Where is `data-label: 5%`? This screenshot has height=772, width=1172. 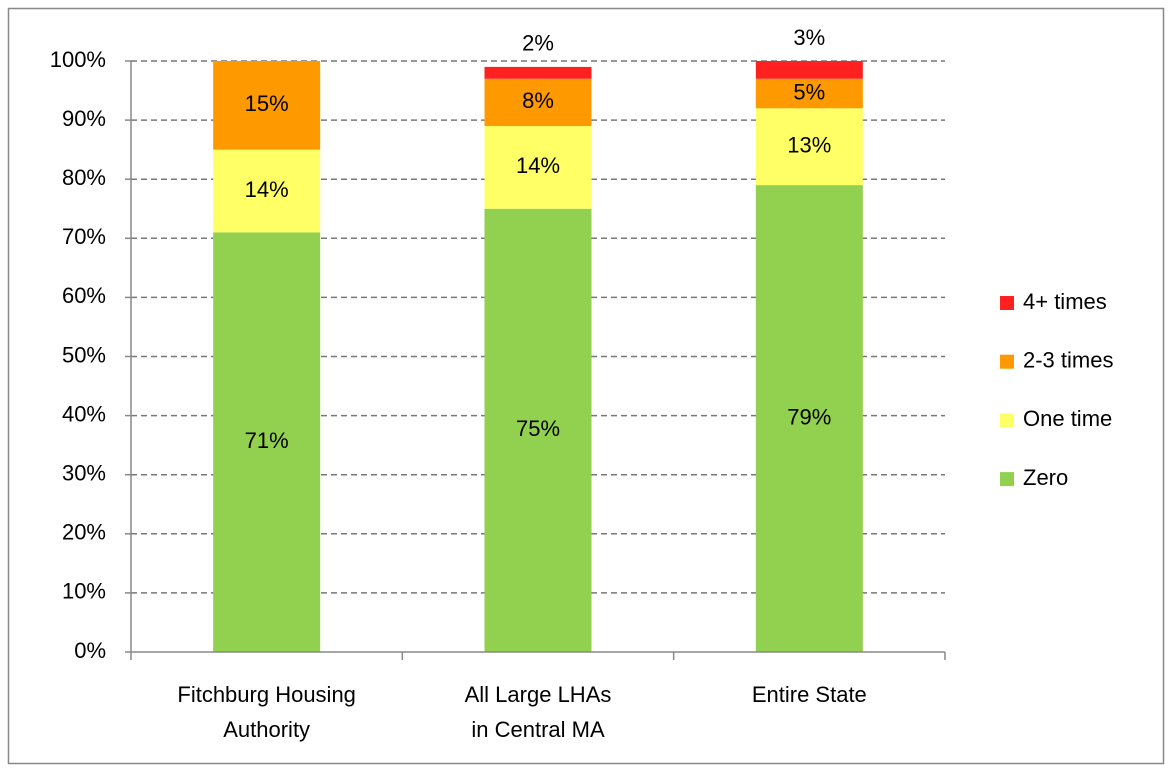 data-label: 5% is located at coordinates (809, 91).